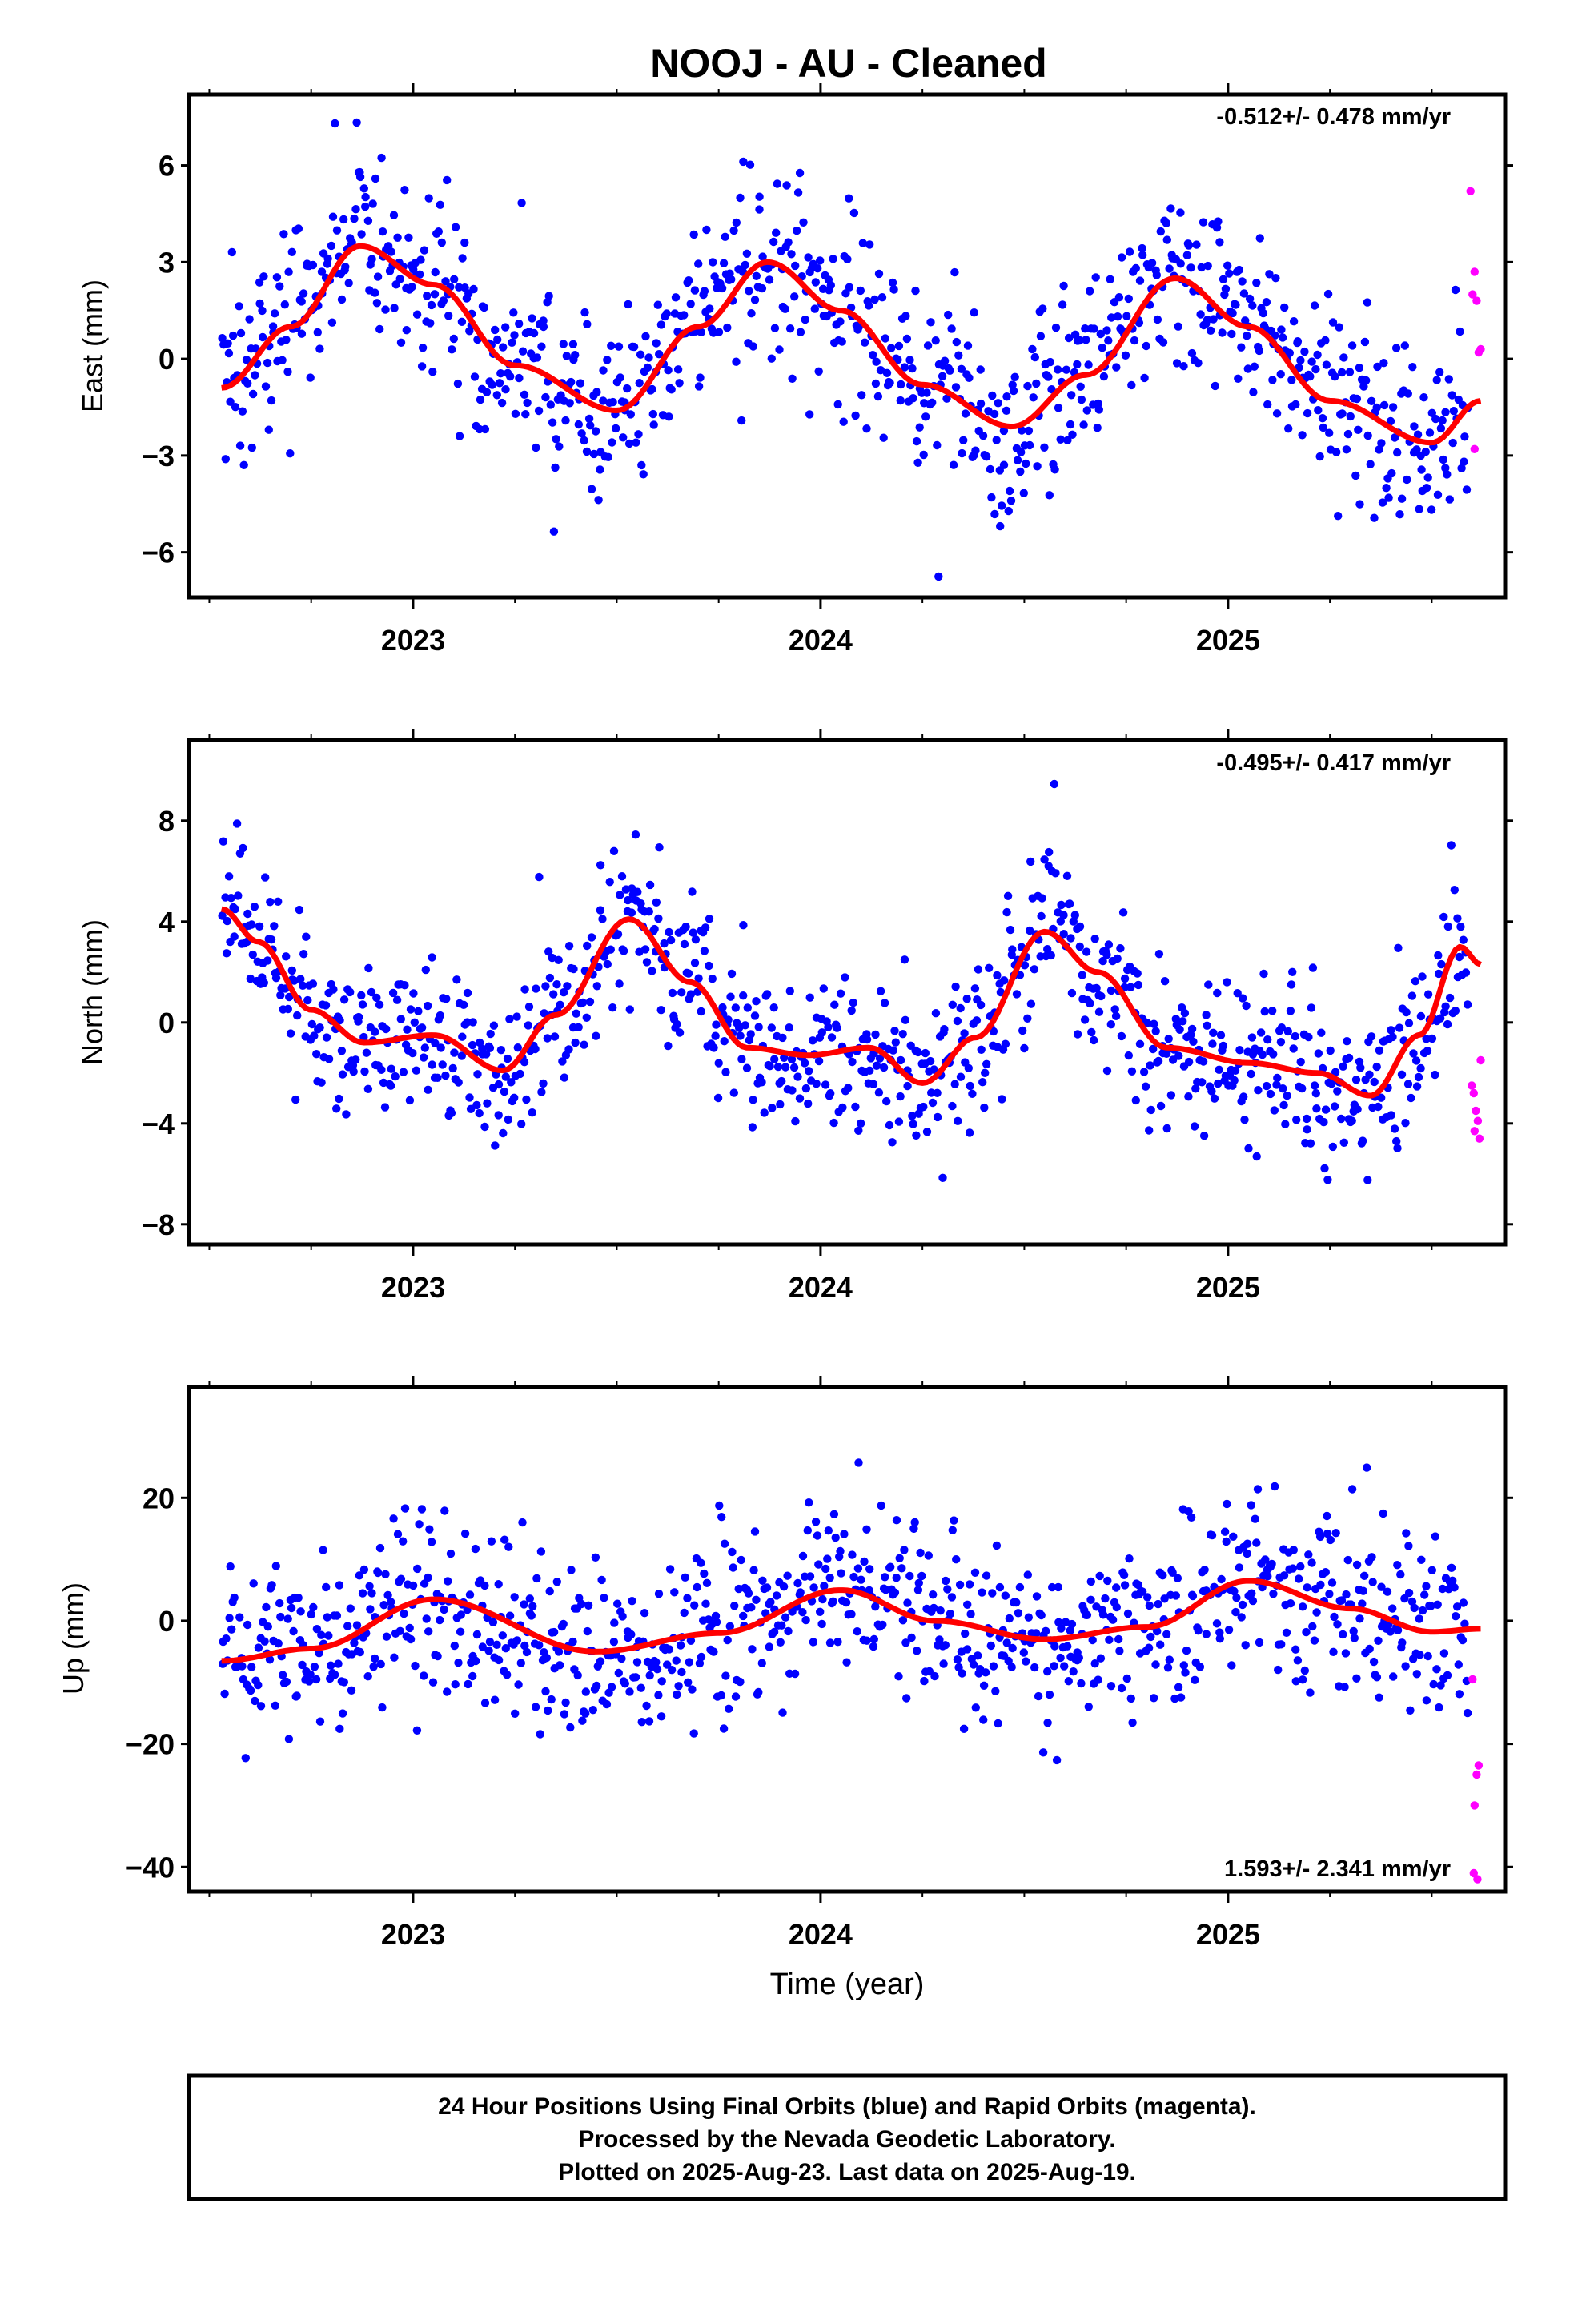 The width and height of the screenshot is (1582, 2324). I want to click on footer-frame, so click(847, 2137).